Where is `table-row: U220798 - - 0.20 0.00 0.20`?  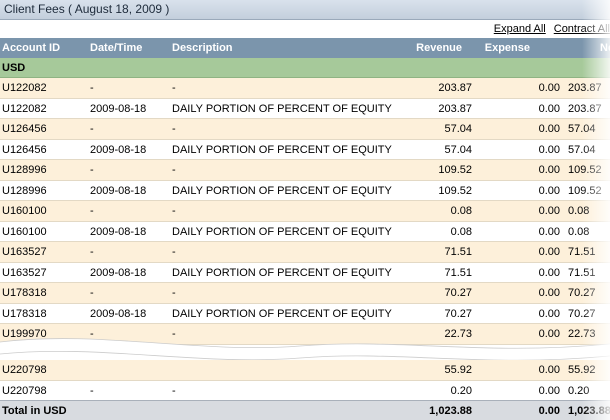
table-row: U220798 - - 0.20 0.00 0.20 is located at coordinates (305, 390).